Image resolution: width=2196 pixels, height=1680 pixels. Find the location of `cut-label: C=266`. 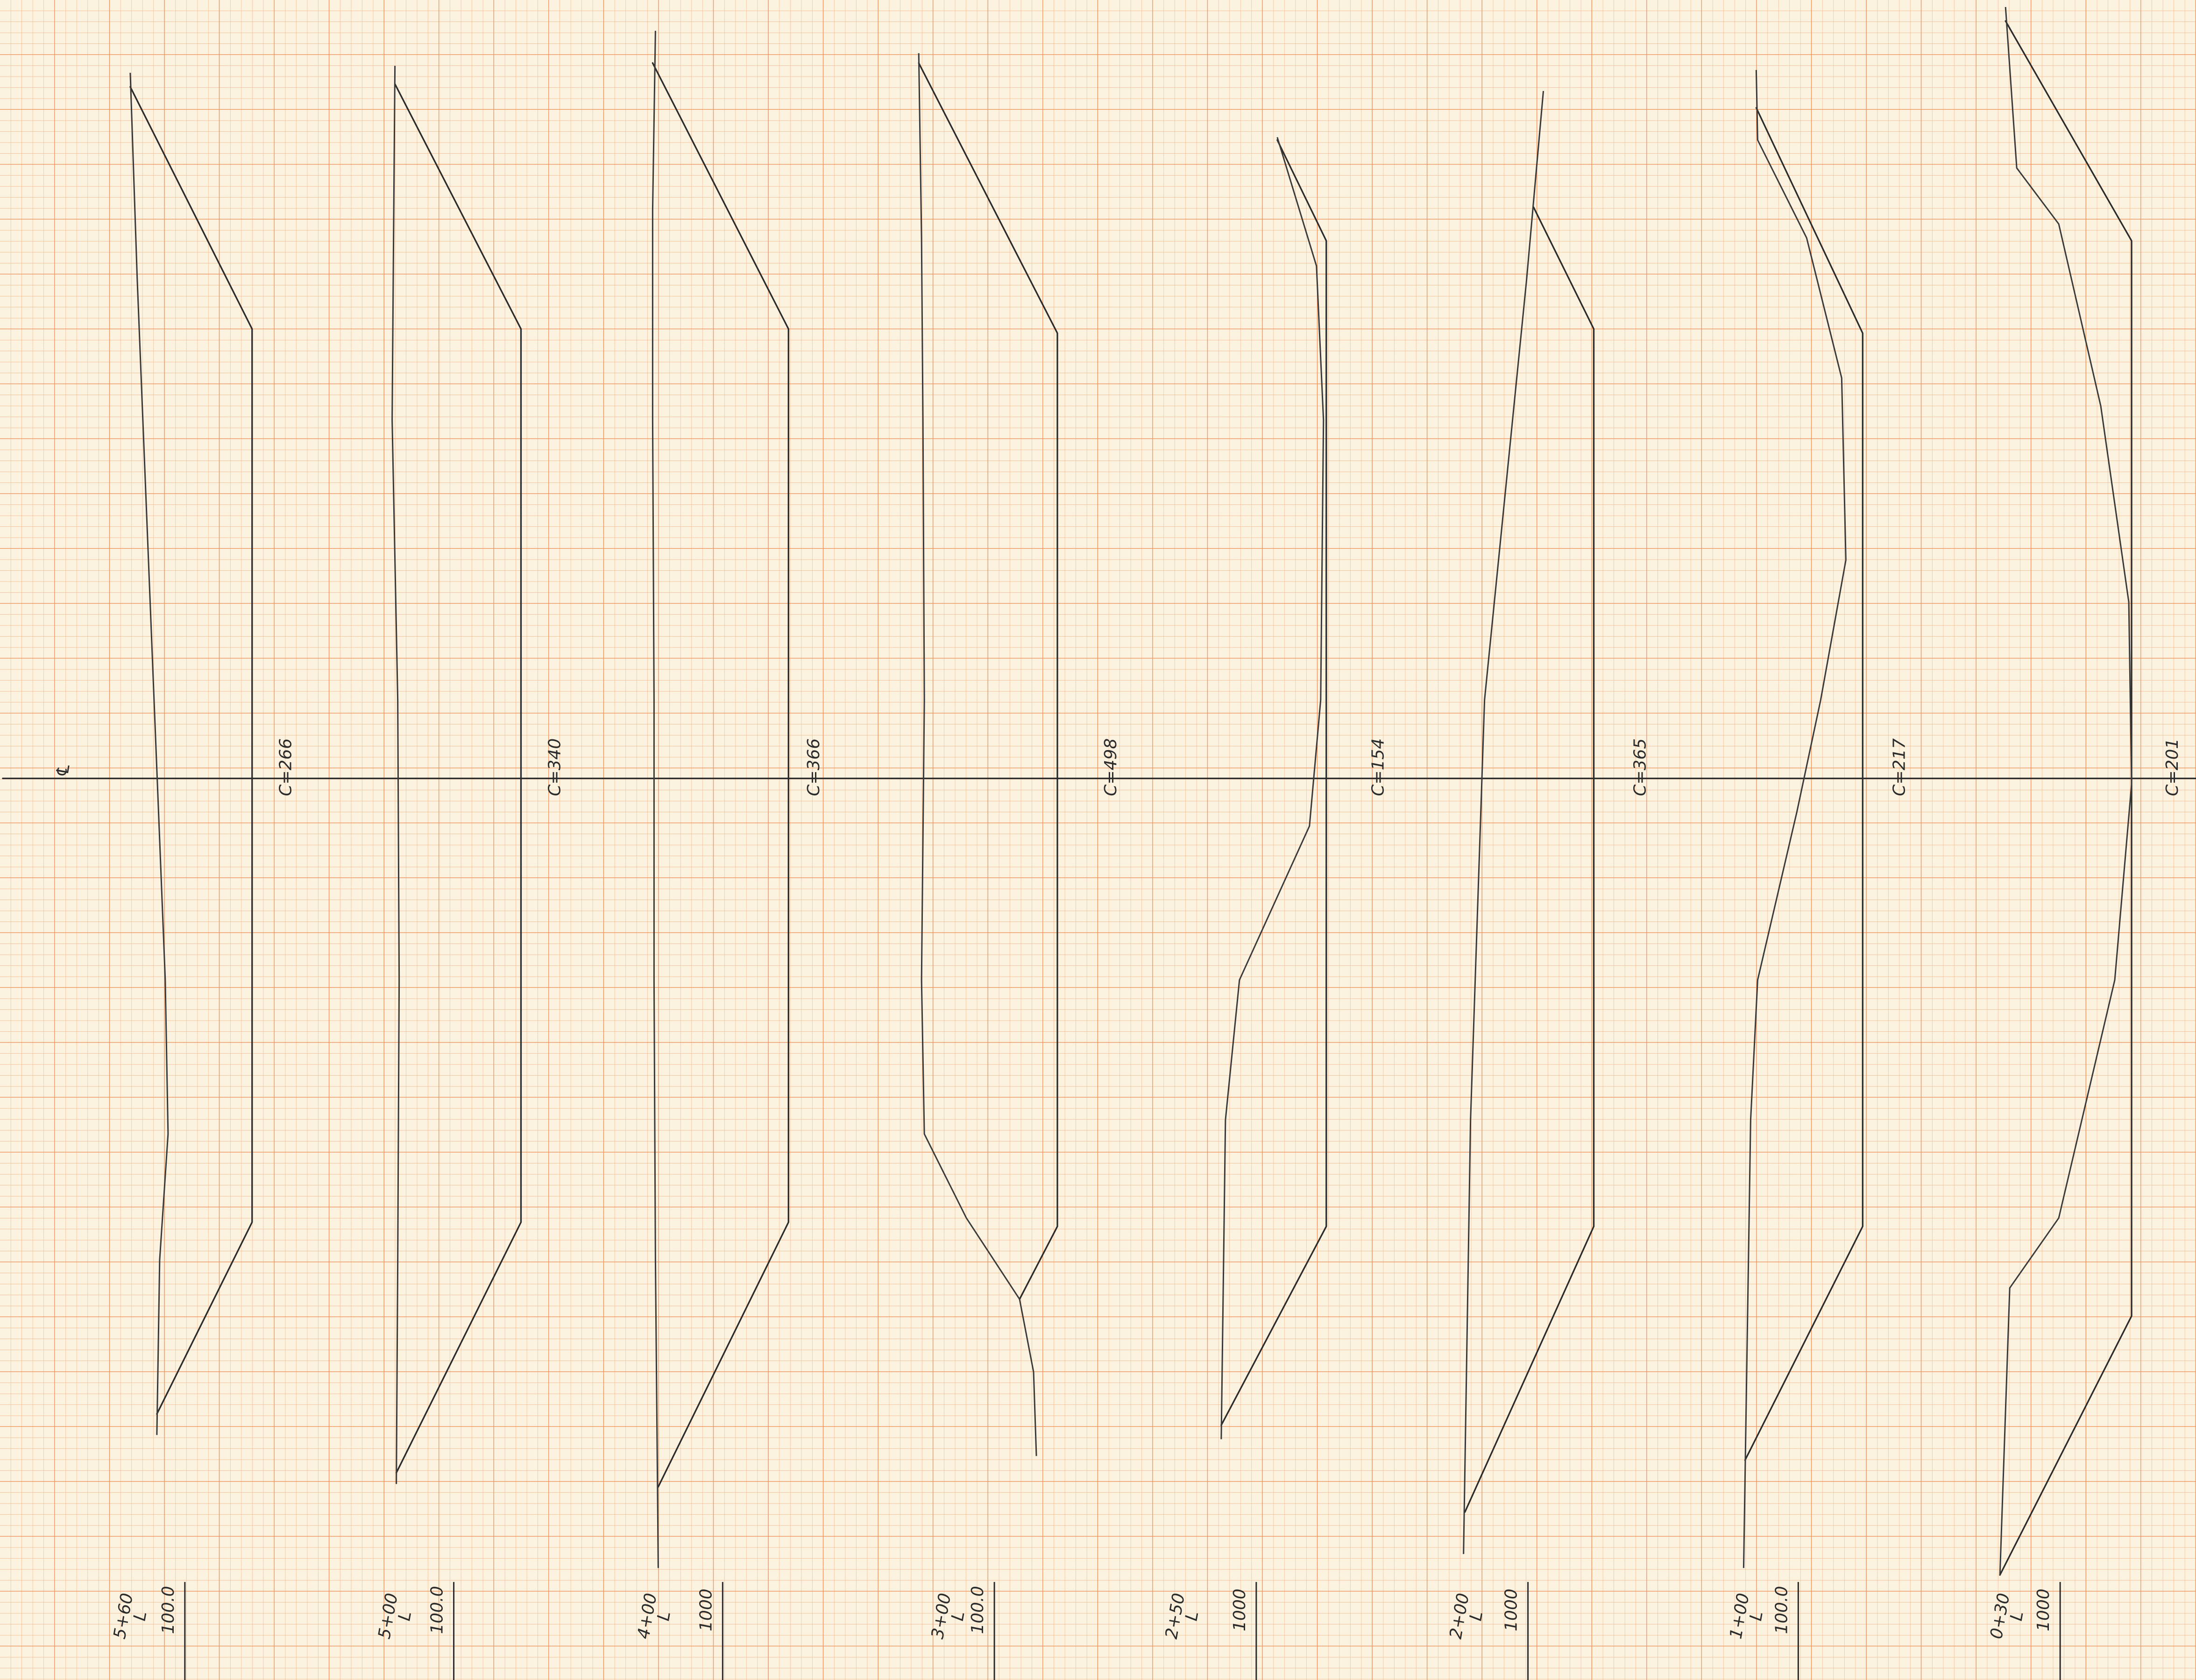

cut-label: C=266 is located at coordinates (286, 767).